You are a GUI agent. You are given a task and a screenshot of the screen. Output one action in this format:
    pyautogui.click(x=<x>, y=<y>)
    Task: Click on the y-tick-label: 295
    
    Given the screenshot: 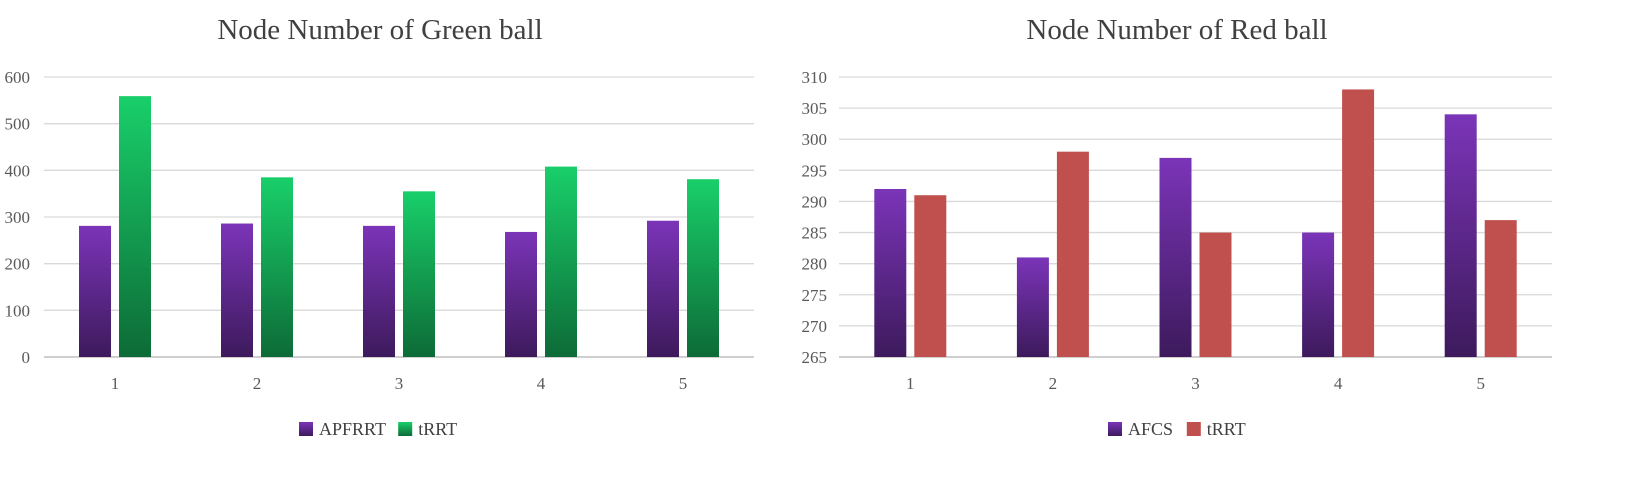 What is the action you would take?
    pyautogui.click(x=815, y=170)
    